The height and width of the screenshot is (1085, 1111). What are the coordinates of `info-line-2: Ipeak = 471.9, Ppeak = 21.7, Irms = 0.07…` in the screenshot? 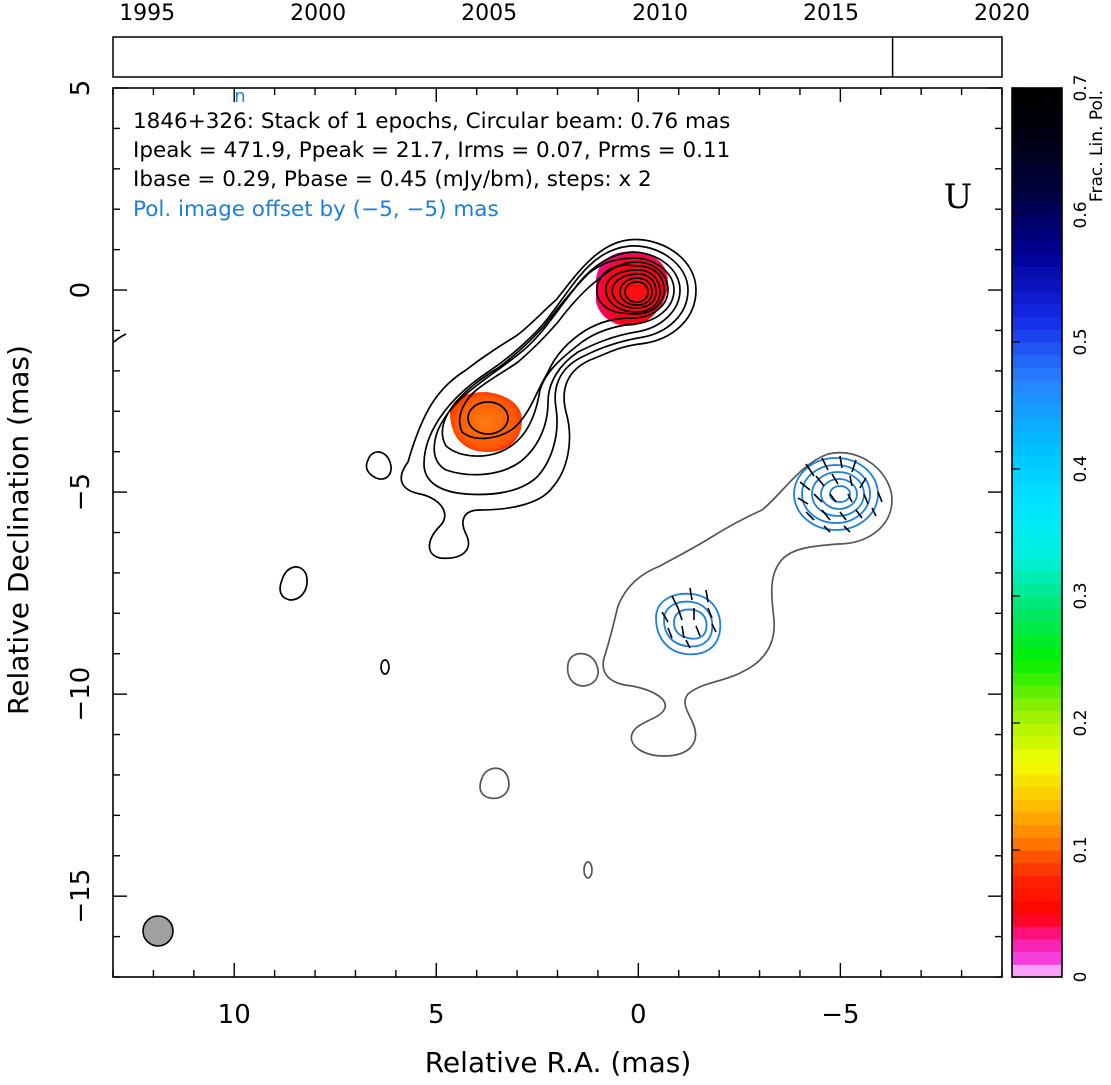 It's located at (431, 150).